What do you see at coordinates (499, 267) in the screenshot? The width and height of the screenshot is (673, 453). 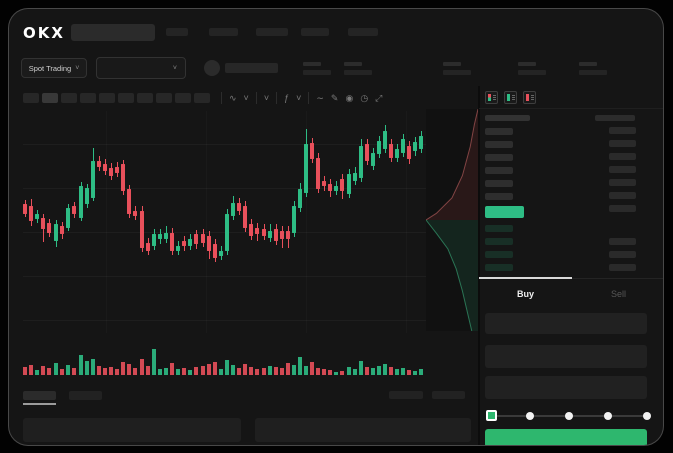 I see `bid-price-skeleton` at bounding box center [499, 267].